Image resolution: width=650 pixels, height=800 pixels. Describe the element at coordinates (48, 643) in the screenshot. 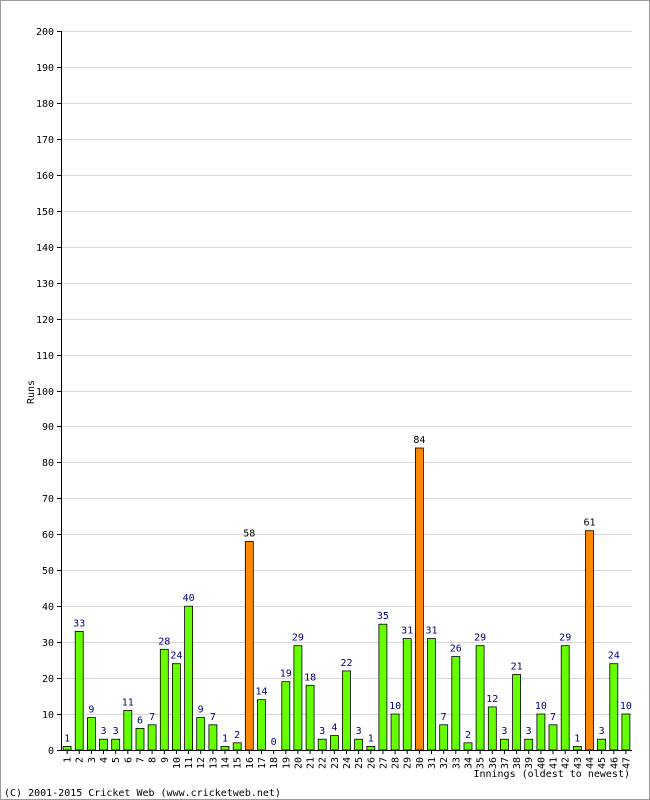

I see `y-tick-label: 30` at that location.